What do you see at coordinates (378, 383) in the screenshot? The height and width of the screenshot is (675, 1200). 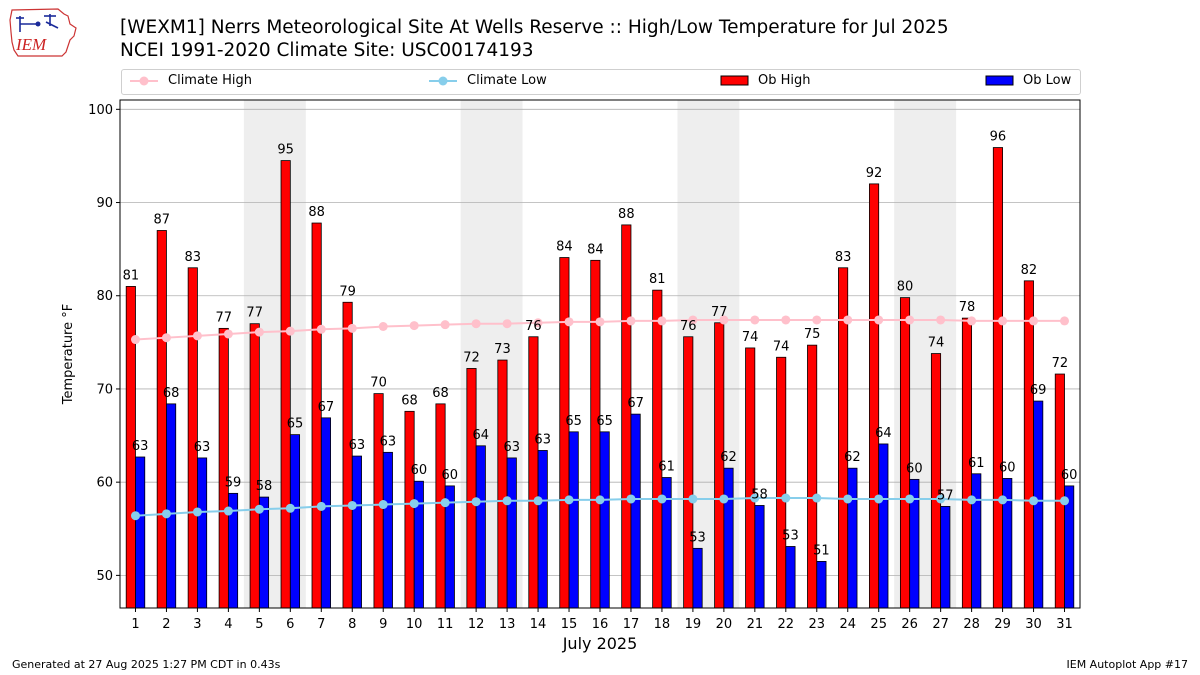 I see `ob-high-label: 70` at bounding box center [378, 383].